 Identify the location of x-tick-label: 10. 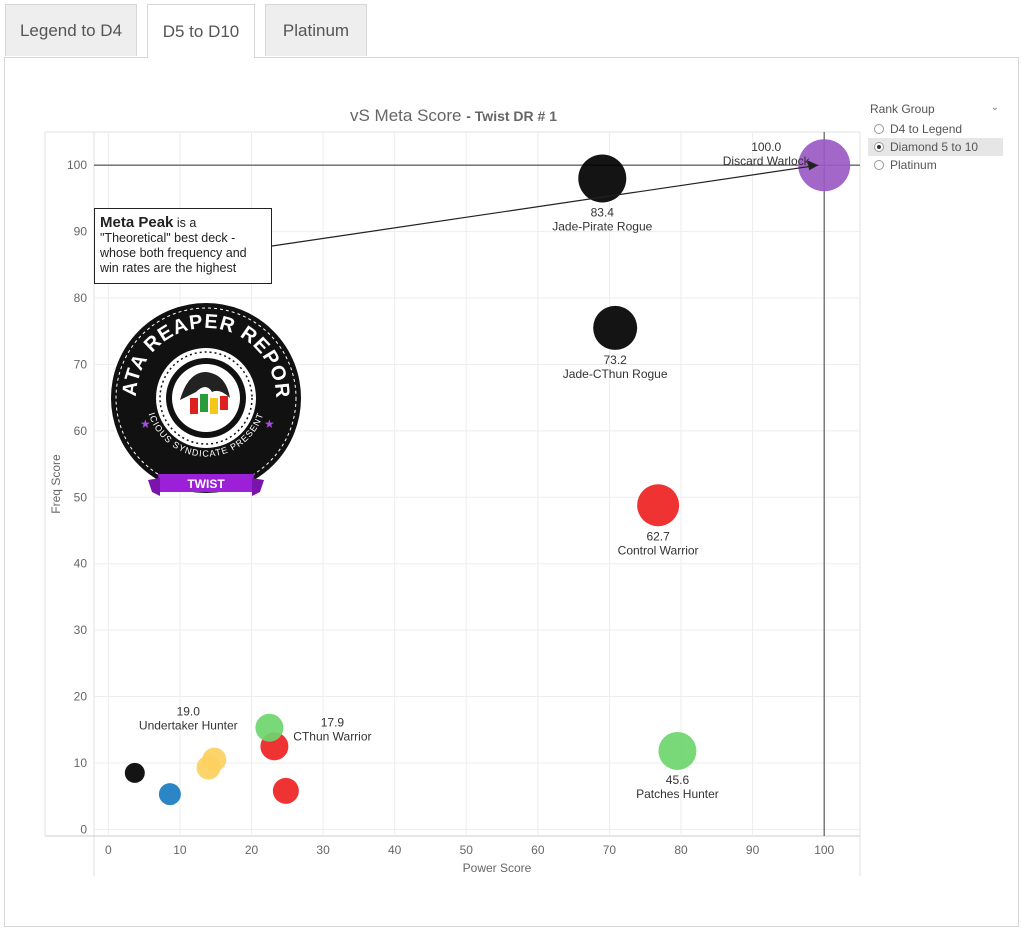
(180, 850).